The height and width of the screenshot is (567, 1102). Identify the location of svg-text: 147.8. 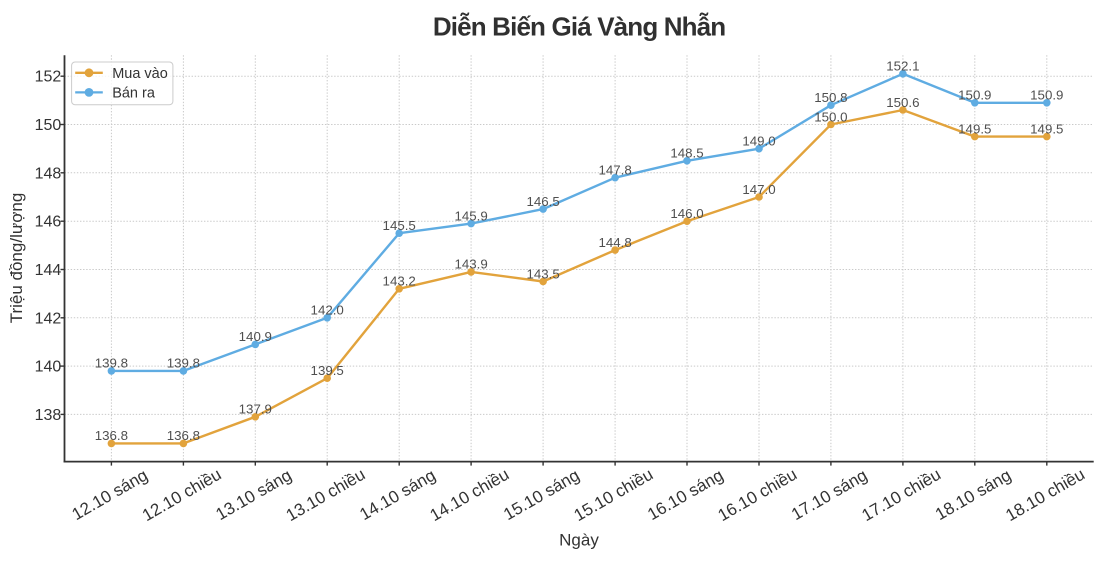
(614, 170).